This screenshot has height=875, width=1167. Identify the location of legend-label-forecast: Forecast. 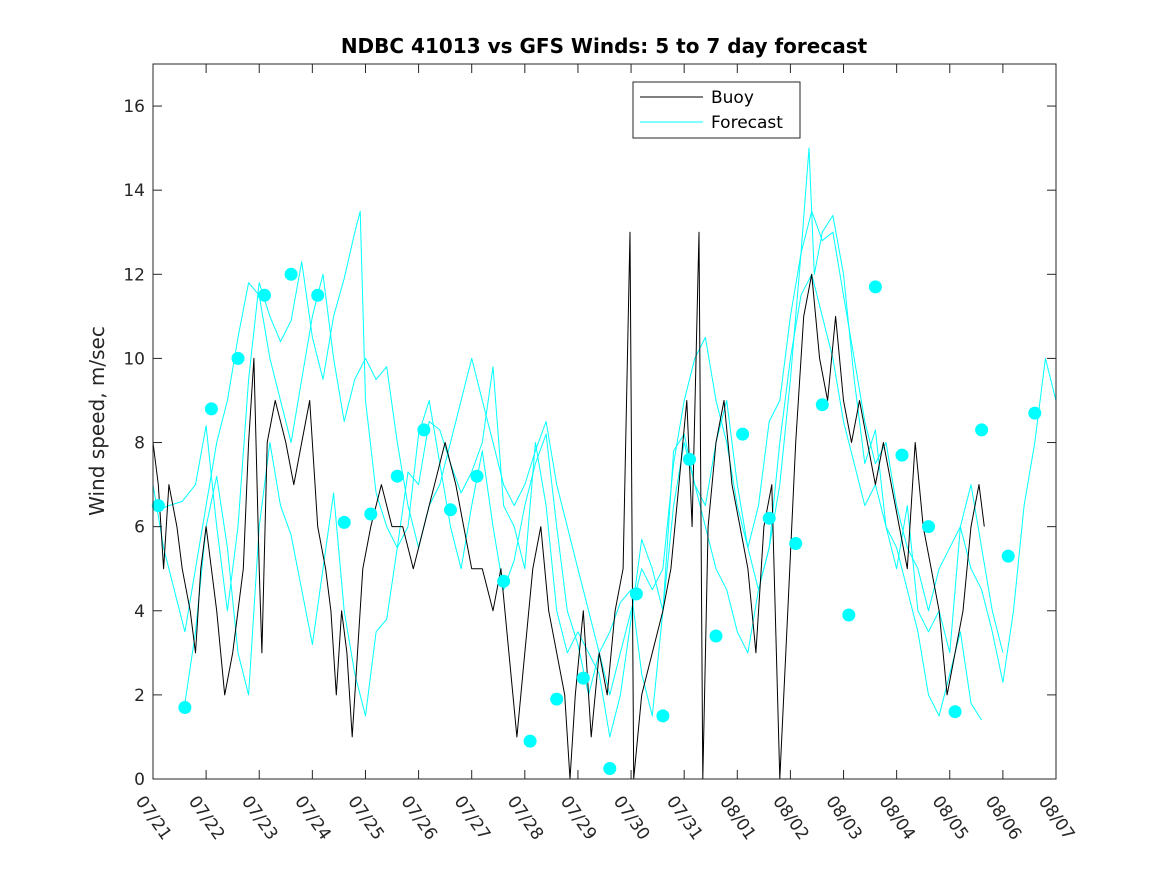
(747, 123).